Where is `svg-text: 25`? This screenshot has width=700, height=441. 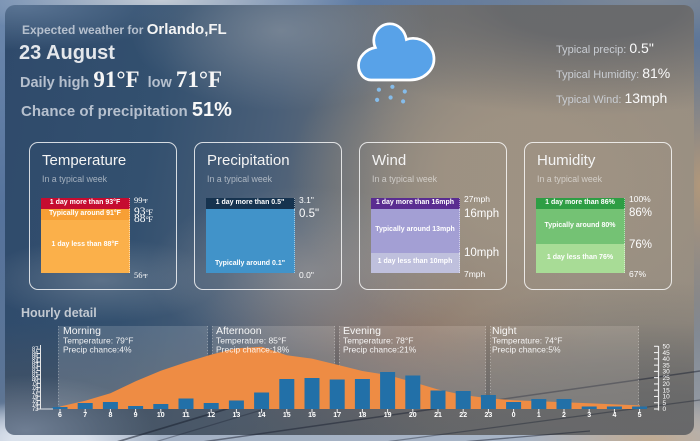
svg-text: 25 is located at coordinates (667, 378).